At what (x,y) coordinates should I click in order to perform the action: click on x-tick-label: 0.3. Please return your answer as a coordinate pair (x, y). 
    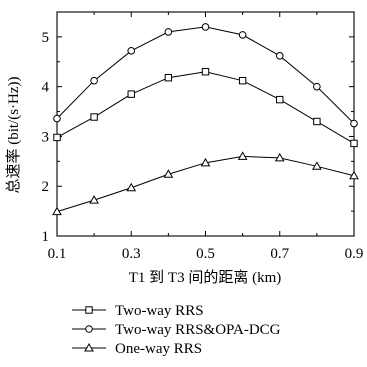
    Looking at the image, I should click on (131, 254).